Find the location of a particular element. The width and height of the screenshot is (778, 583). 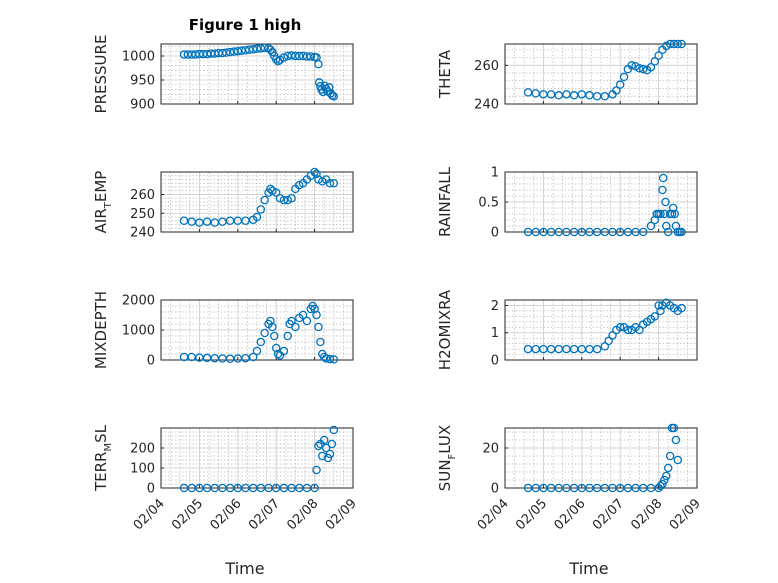

x-tick-label: 02/09 is located at coordinates (341, 514).